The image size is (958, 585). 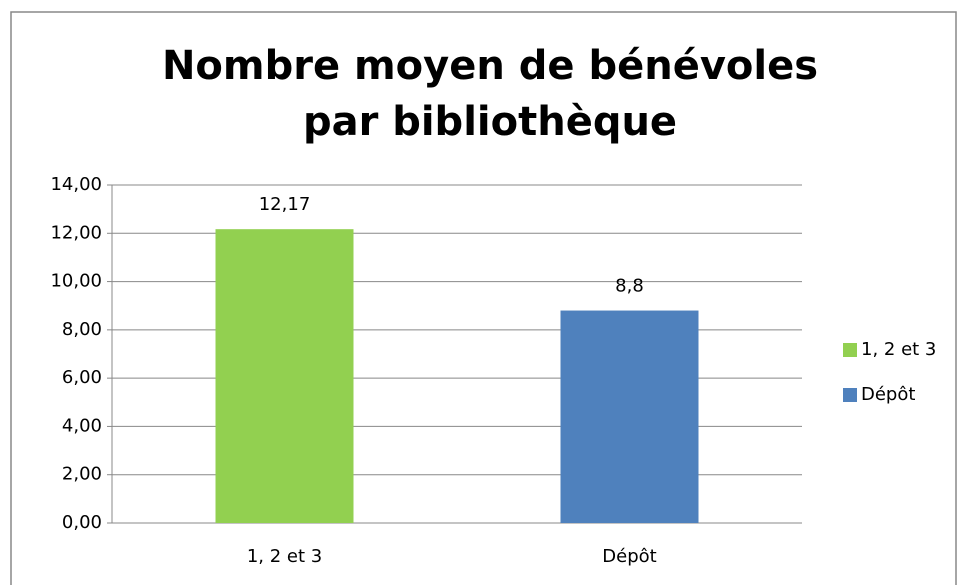 I want to click on y-tick-label: 6,00, so click(x=82, y=377).